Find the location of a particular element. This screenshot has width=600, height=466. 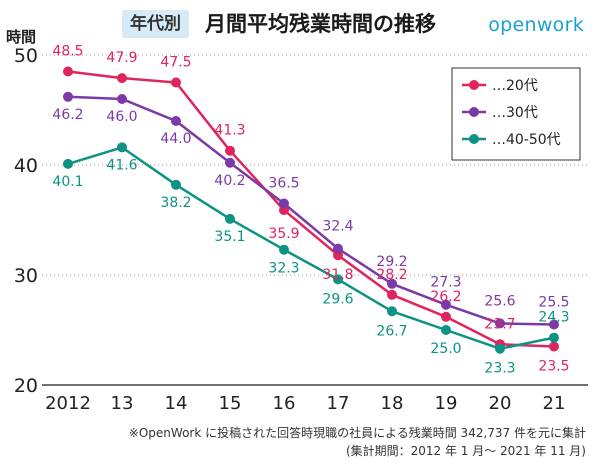

x-tick-label-13: 13 is located at coordinates (122, 403).